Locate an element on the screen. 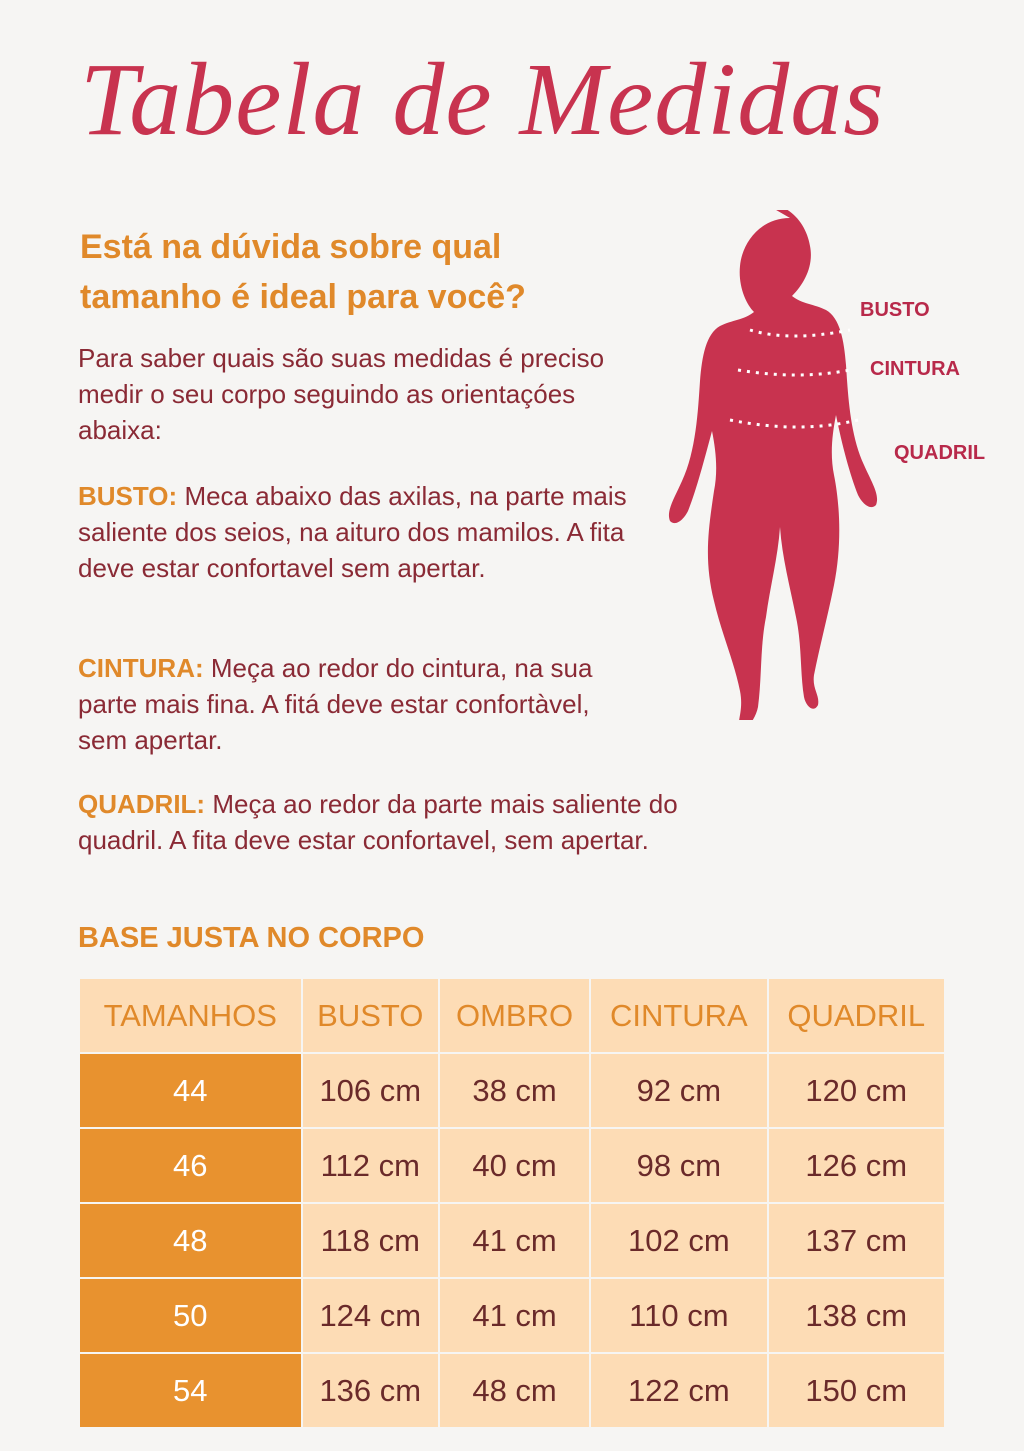 This screenshot has width=1024, height=1451. subtitle: Está na dúvida sobre qual is located at coordinates (291, 247).